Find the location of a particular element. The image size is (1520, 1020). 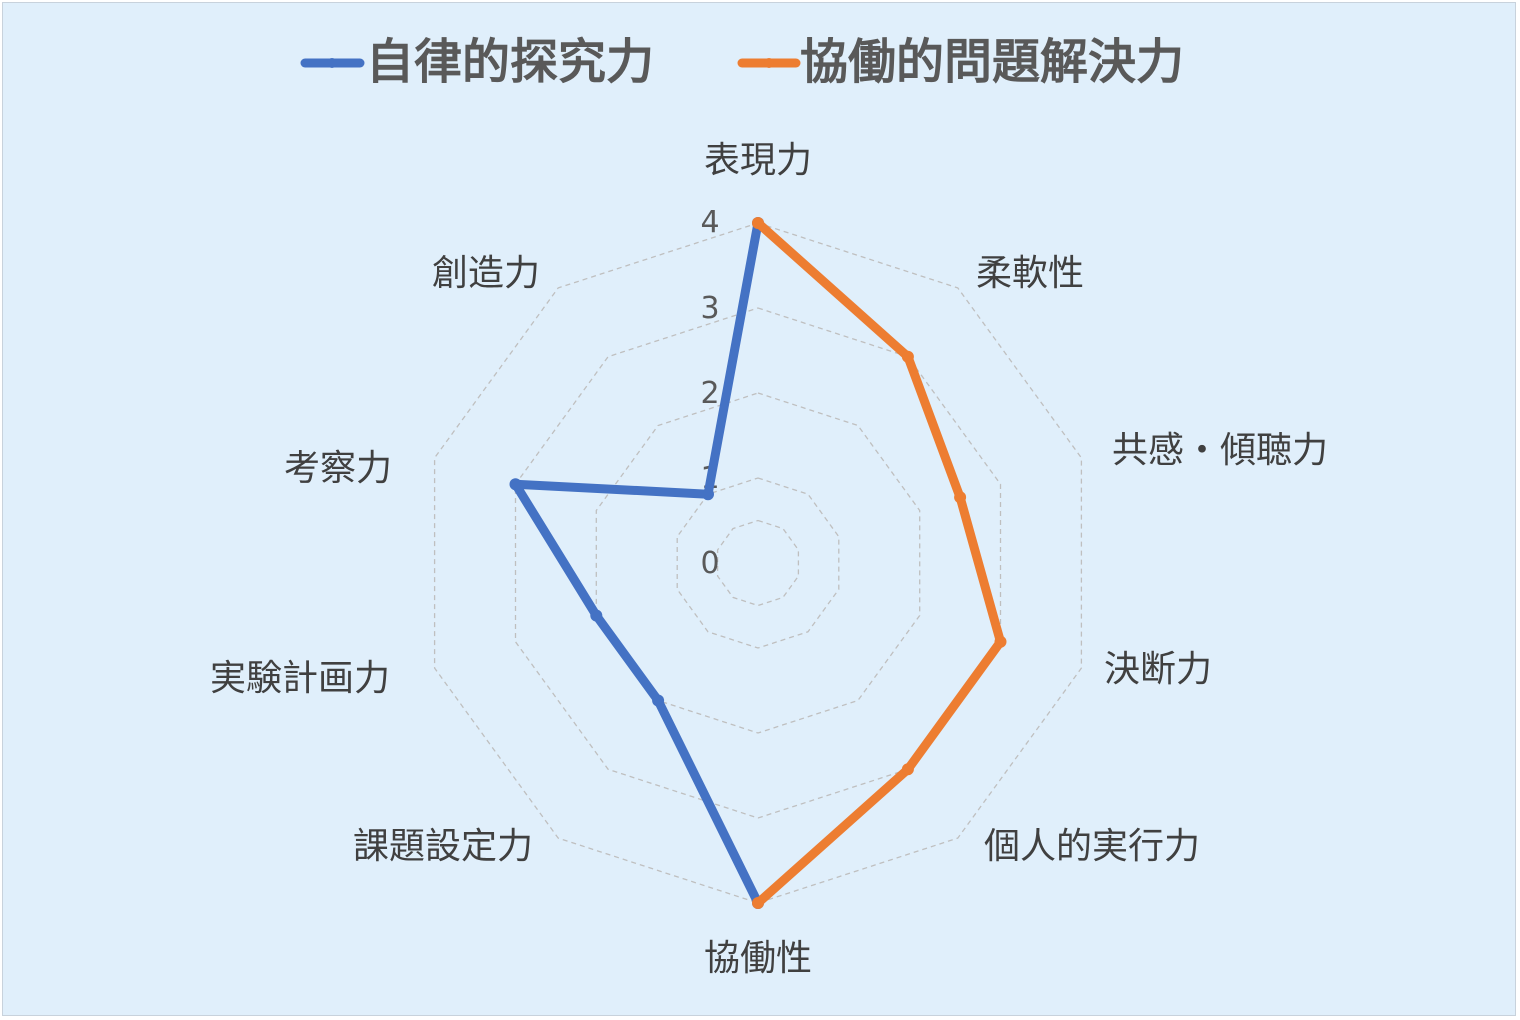

tick-label: 2 is located at coordinates (709, 393).